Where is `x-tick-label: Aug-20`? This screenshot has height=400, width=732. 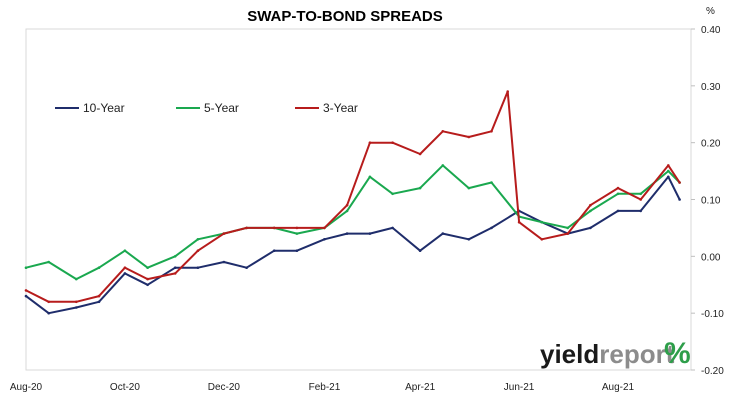
x-tick-label: Aug-20 is located at coordinates (26, 387).